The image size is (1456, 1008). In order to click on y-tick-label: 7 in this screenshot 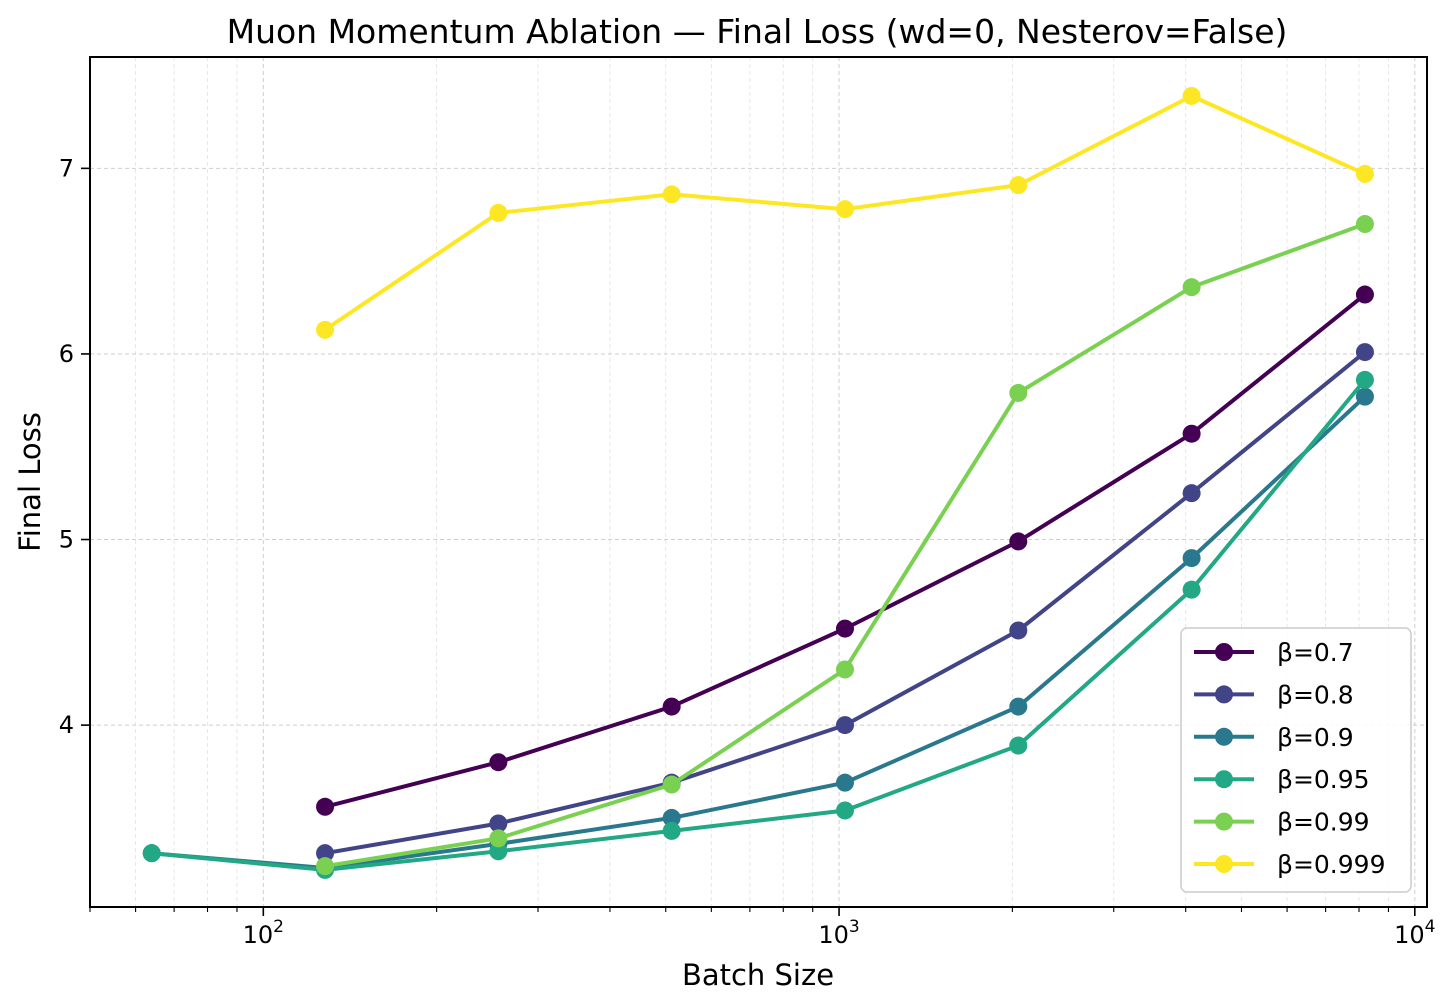, I will do `click(66, 168)`.